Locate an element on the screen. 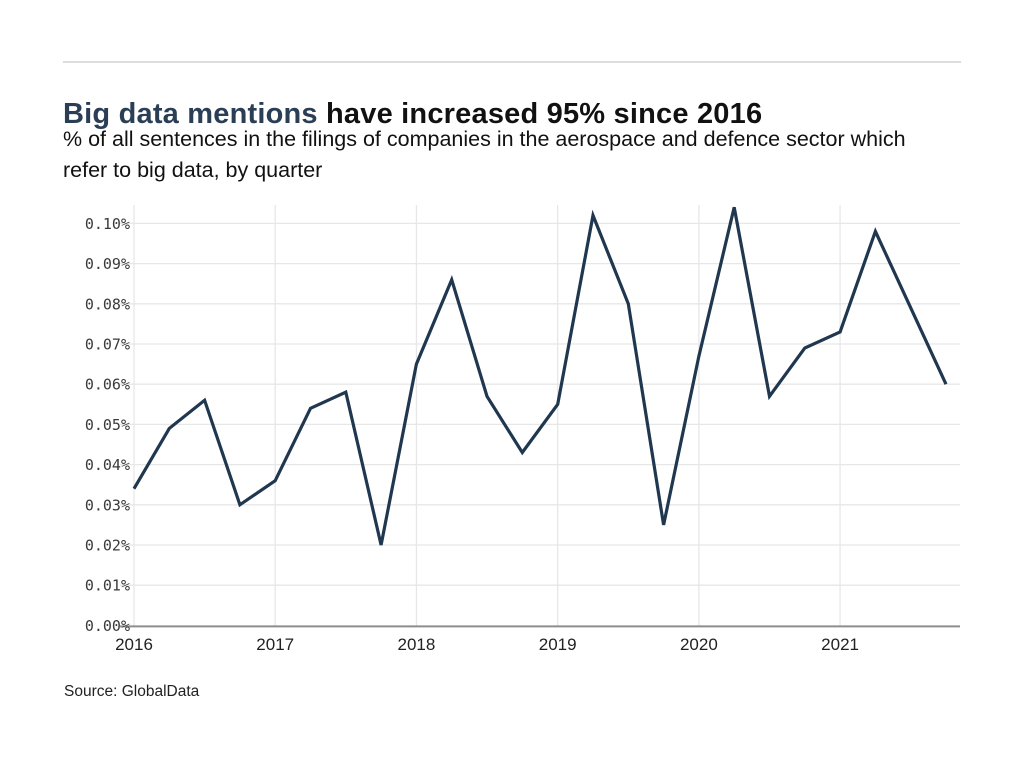 The image size is (1024, 768). y-tick-label: 0.02% is located at coordinates (107, 546).